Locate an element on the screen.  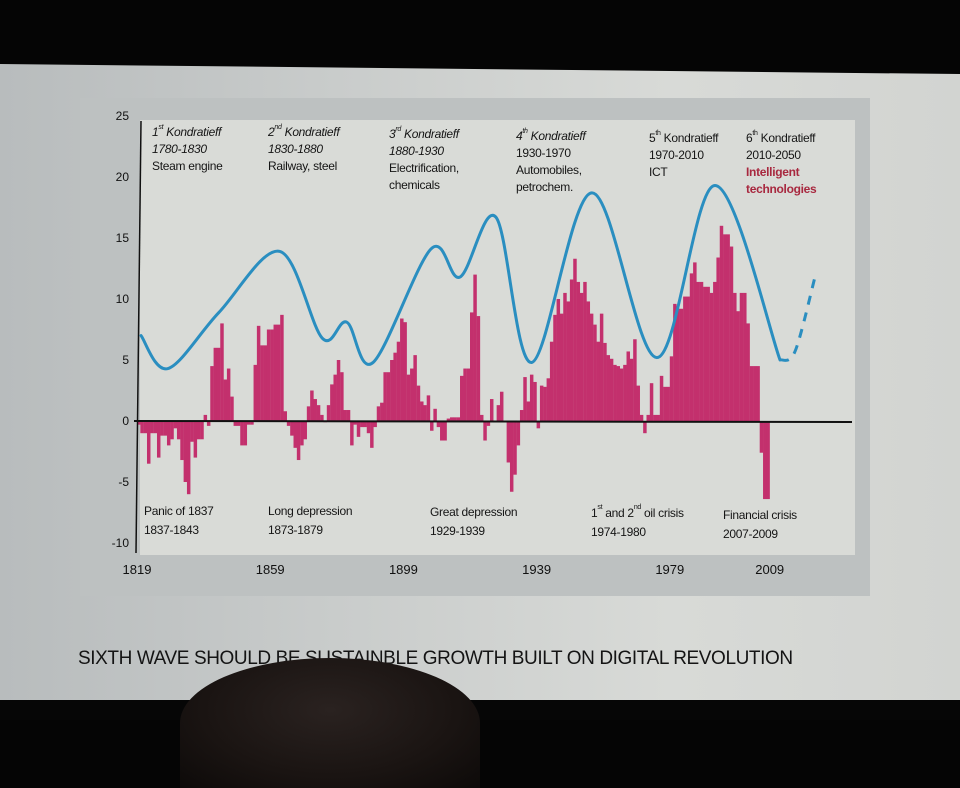
wave-technology: ICT is located at coordinates (658, 172).